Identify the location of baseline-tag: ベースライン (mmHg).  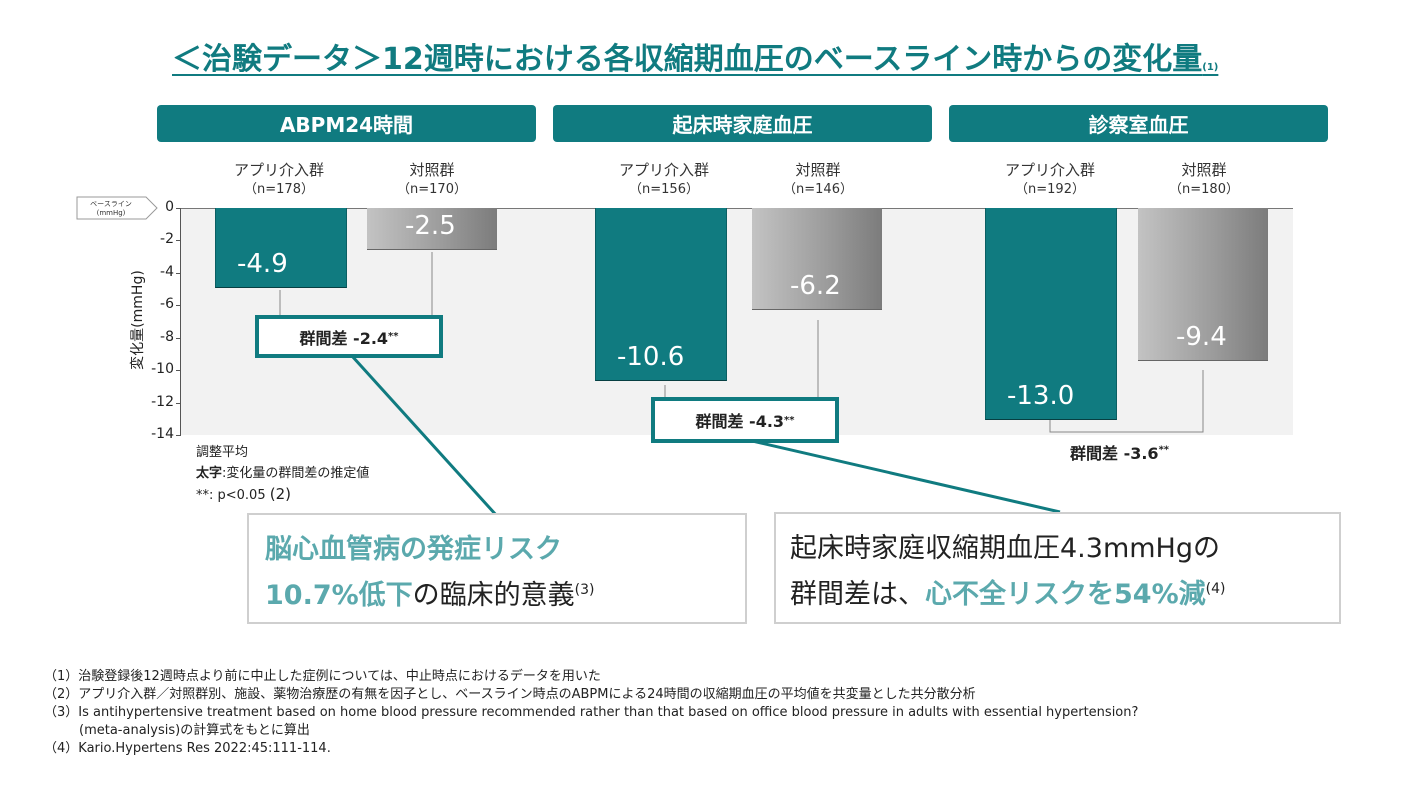
(117, 208).